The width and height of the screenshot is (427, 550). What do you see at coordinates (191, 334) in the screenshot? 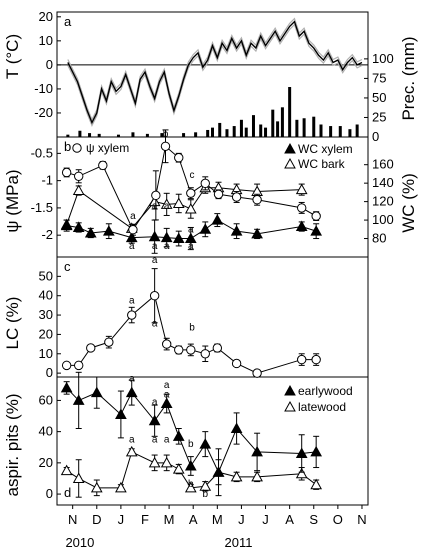
I see `lc-line` at bounding box center [191, 334].